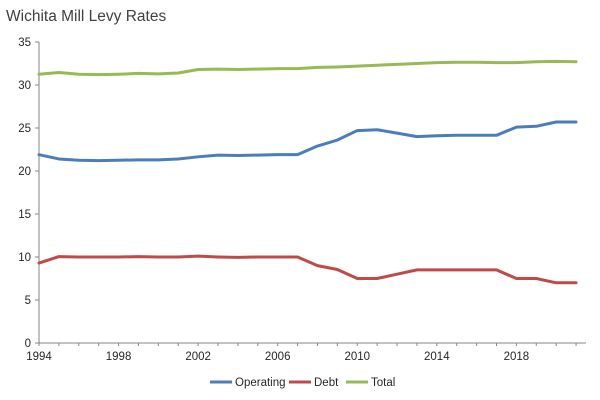 The image size is (600, 400). I want to click on legend-label-debt: Debt, so click(326, 383).